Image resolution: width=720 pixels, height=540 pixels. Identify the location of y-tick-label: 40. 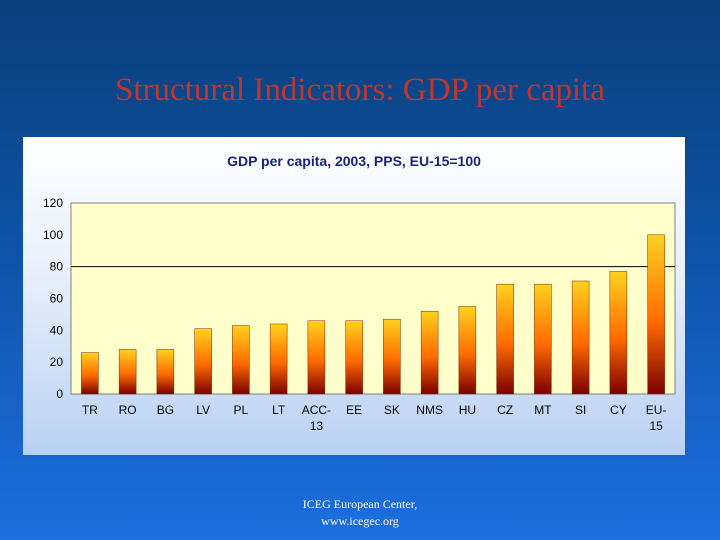
(57, 330).